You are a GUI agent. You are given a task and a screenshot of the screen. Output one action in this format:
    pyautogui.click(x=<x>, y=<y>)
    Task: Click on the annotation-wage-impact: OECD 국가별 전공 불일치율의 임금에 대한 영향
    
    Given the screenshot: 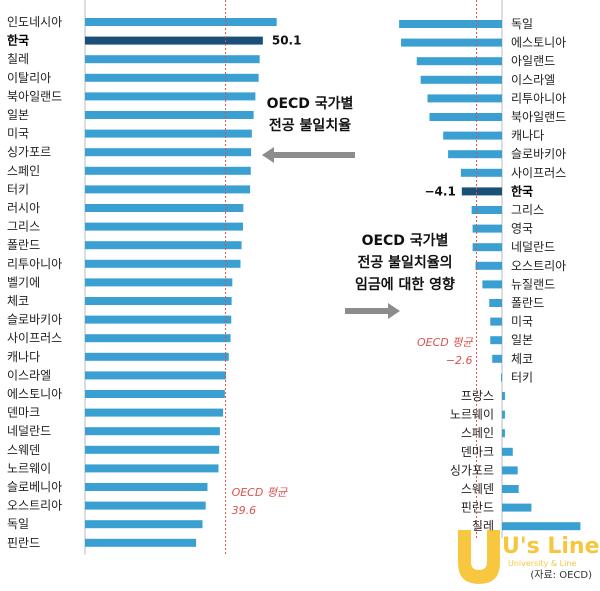 What is the action you would take?
    pyautogui.click(x=400, y=275)
    